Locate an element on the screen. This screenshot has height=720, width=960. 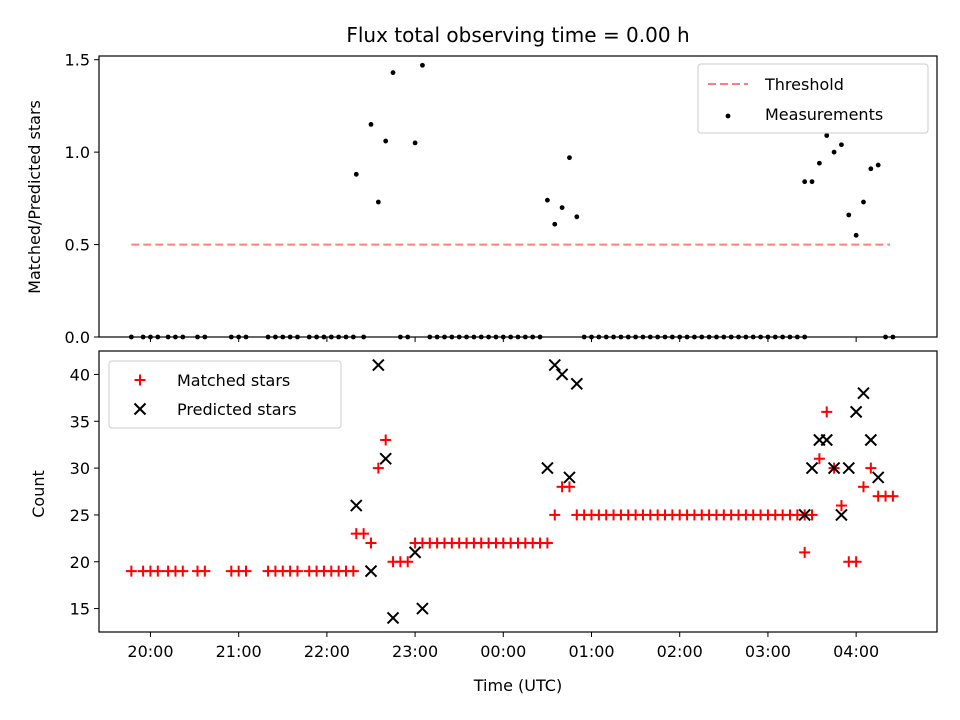
bottom-y-ticks: 15 20 25 30 35 40 is located at coordinates (84, 492).